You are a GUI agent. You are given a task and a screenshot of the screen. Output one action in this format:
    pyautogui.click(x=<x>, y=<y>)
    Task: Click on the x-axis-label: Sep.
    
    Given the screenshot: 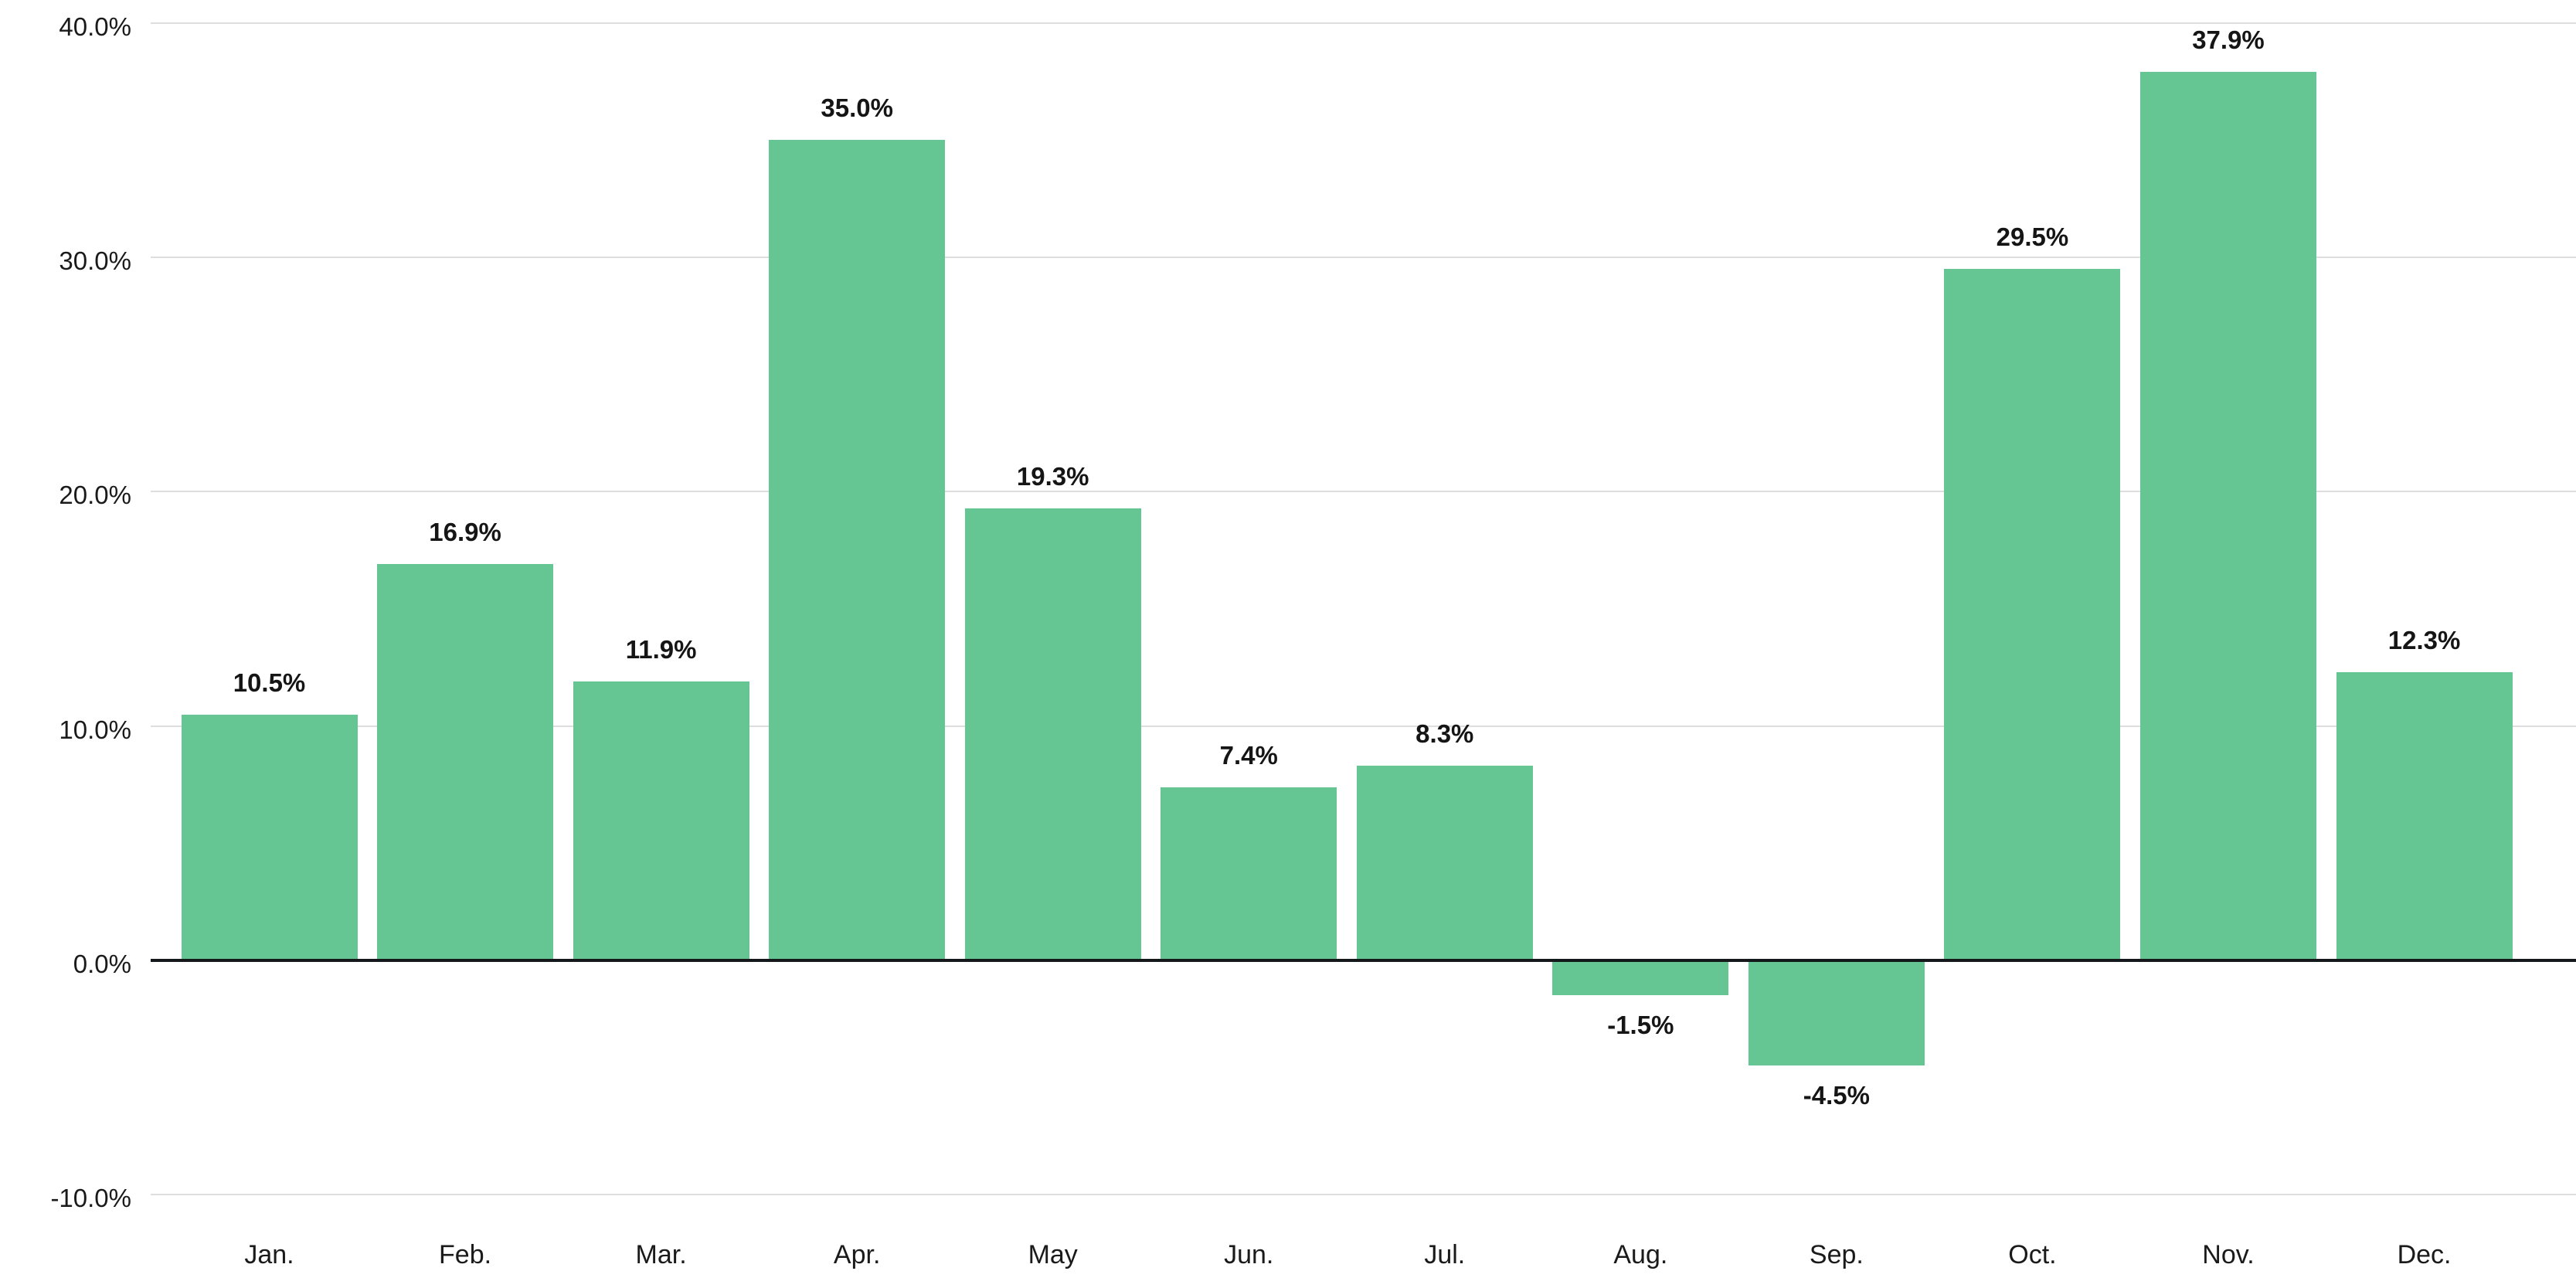 What is the action you would take?
    pyautogui.click(x=1836, y=1254)
    